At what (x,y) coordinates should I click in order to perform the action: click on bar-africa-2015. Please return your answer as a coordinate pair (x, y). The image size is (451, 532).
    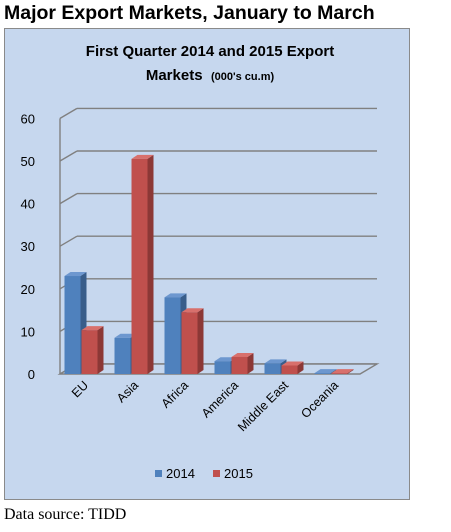
    Looking at the image, I should click on (192, 341).